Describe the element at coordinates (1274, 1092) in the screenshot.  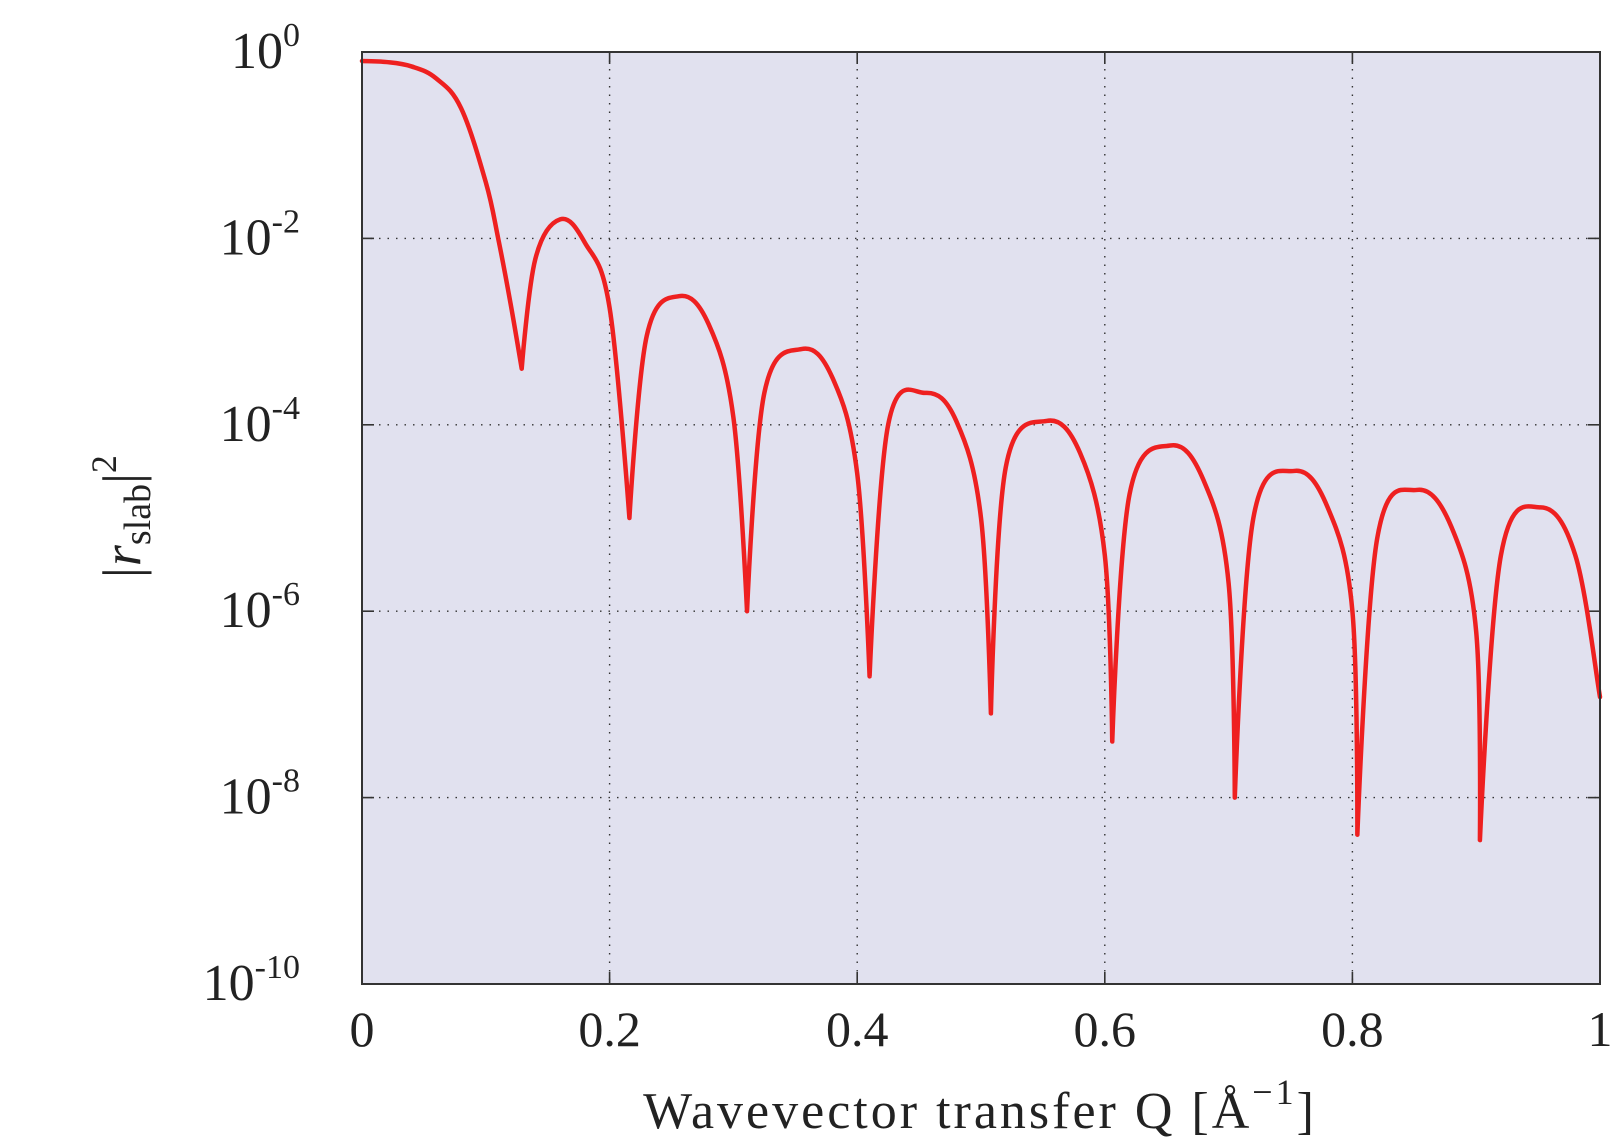
I see `x-axis-title-exponent: −1` at that location.